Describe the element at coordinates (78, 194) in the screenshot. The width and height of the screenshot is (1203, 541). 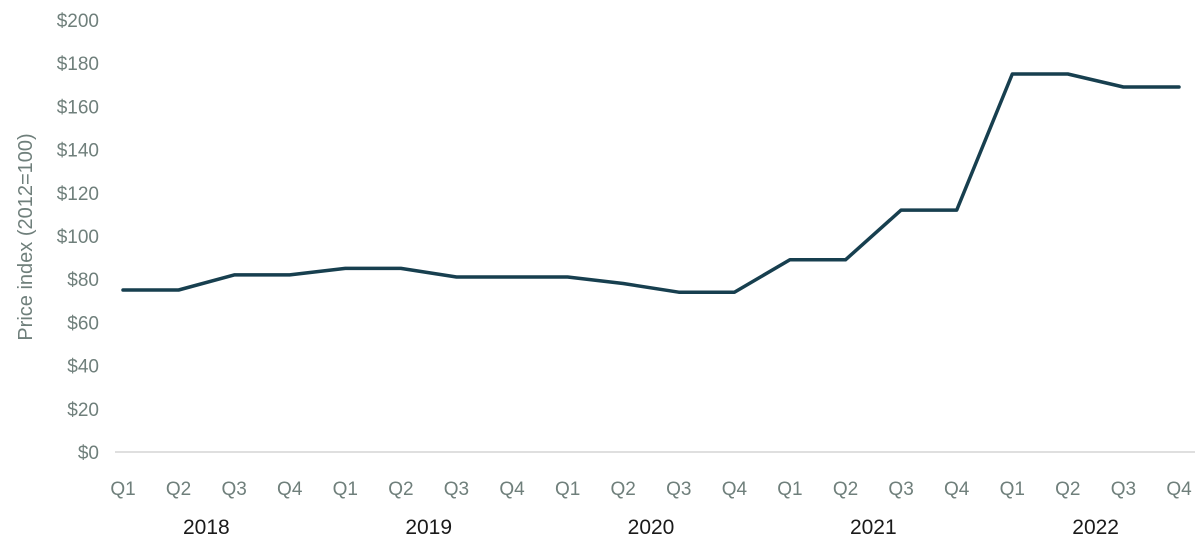
I see `y-tick-label: $120` at that location.